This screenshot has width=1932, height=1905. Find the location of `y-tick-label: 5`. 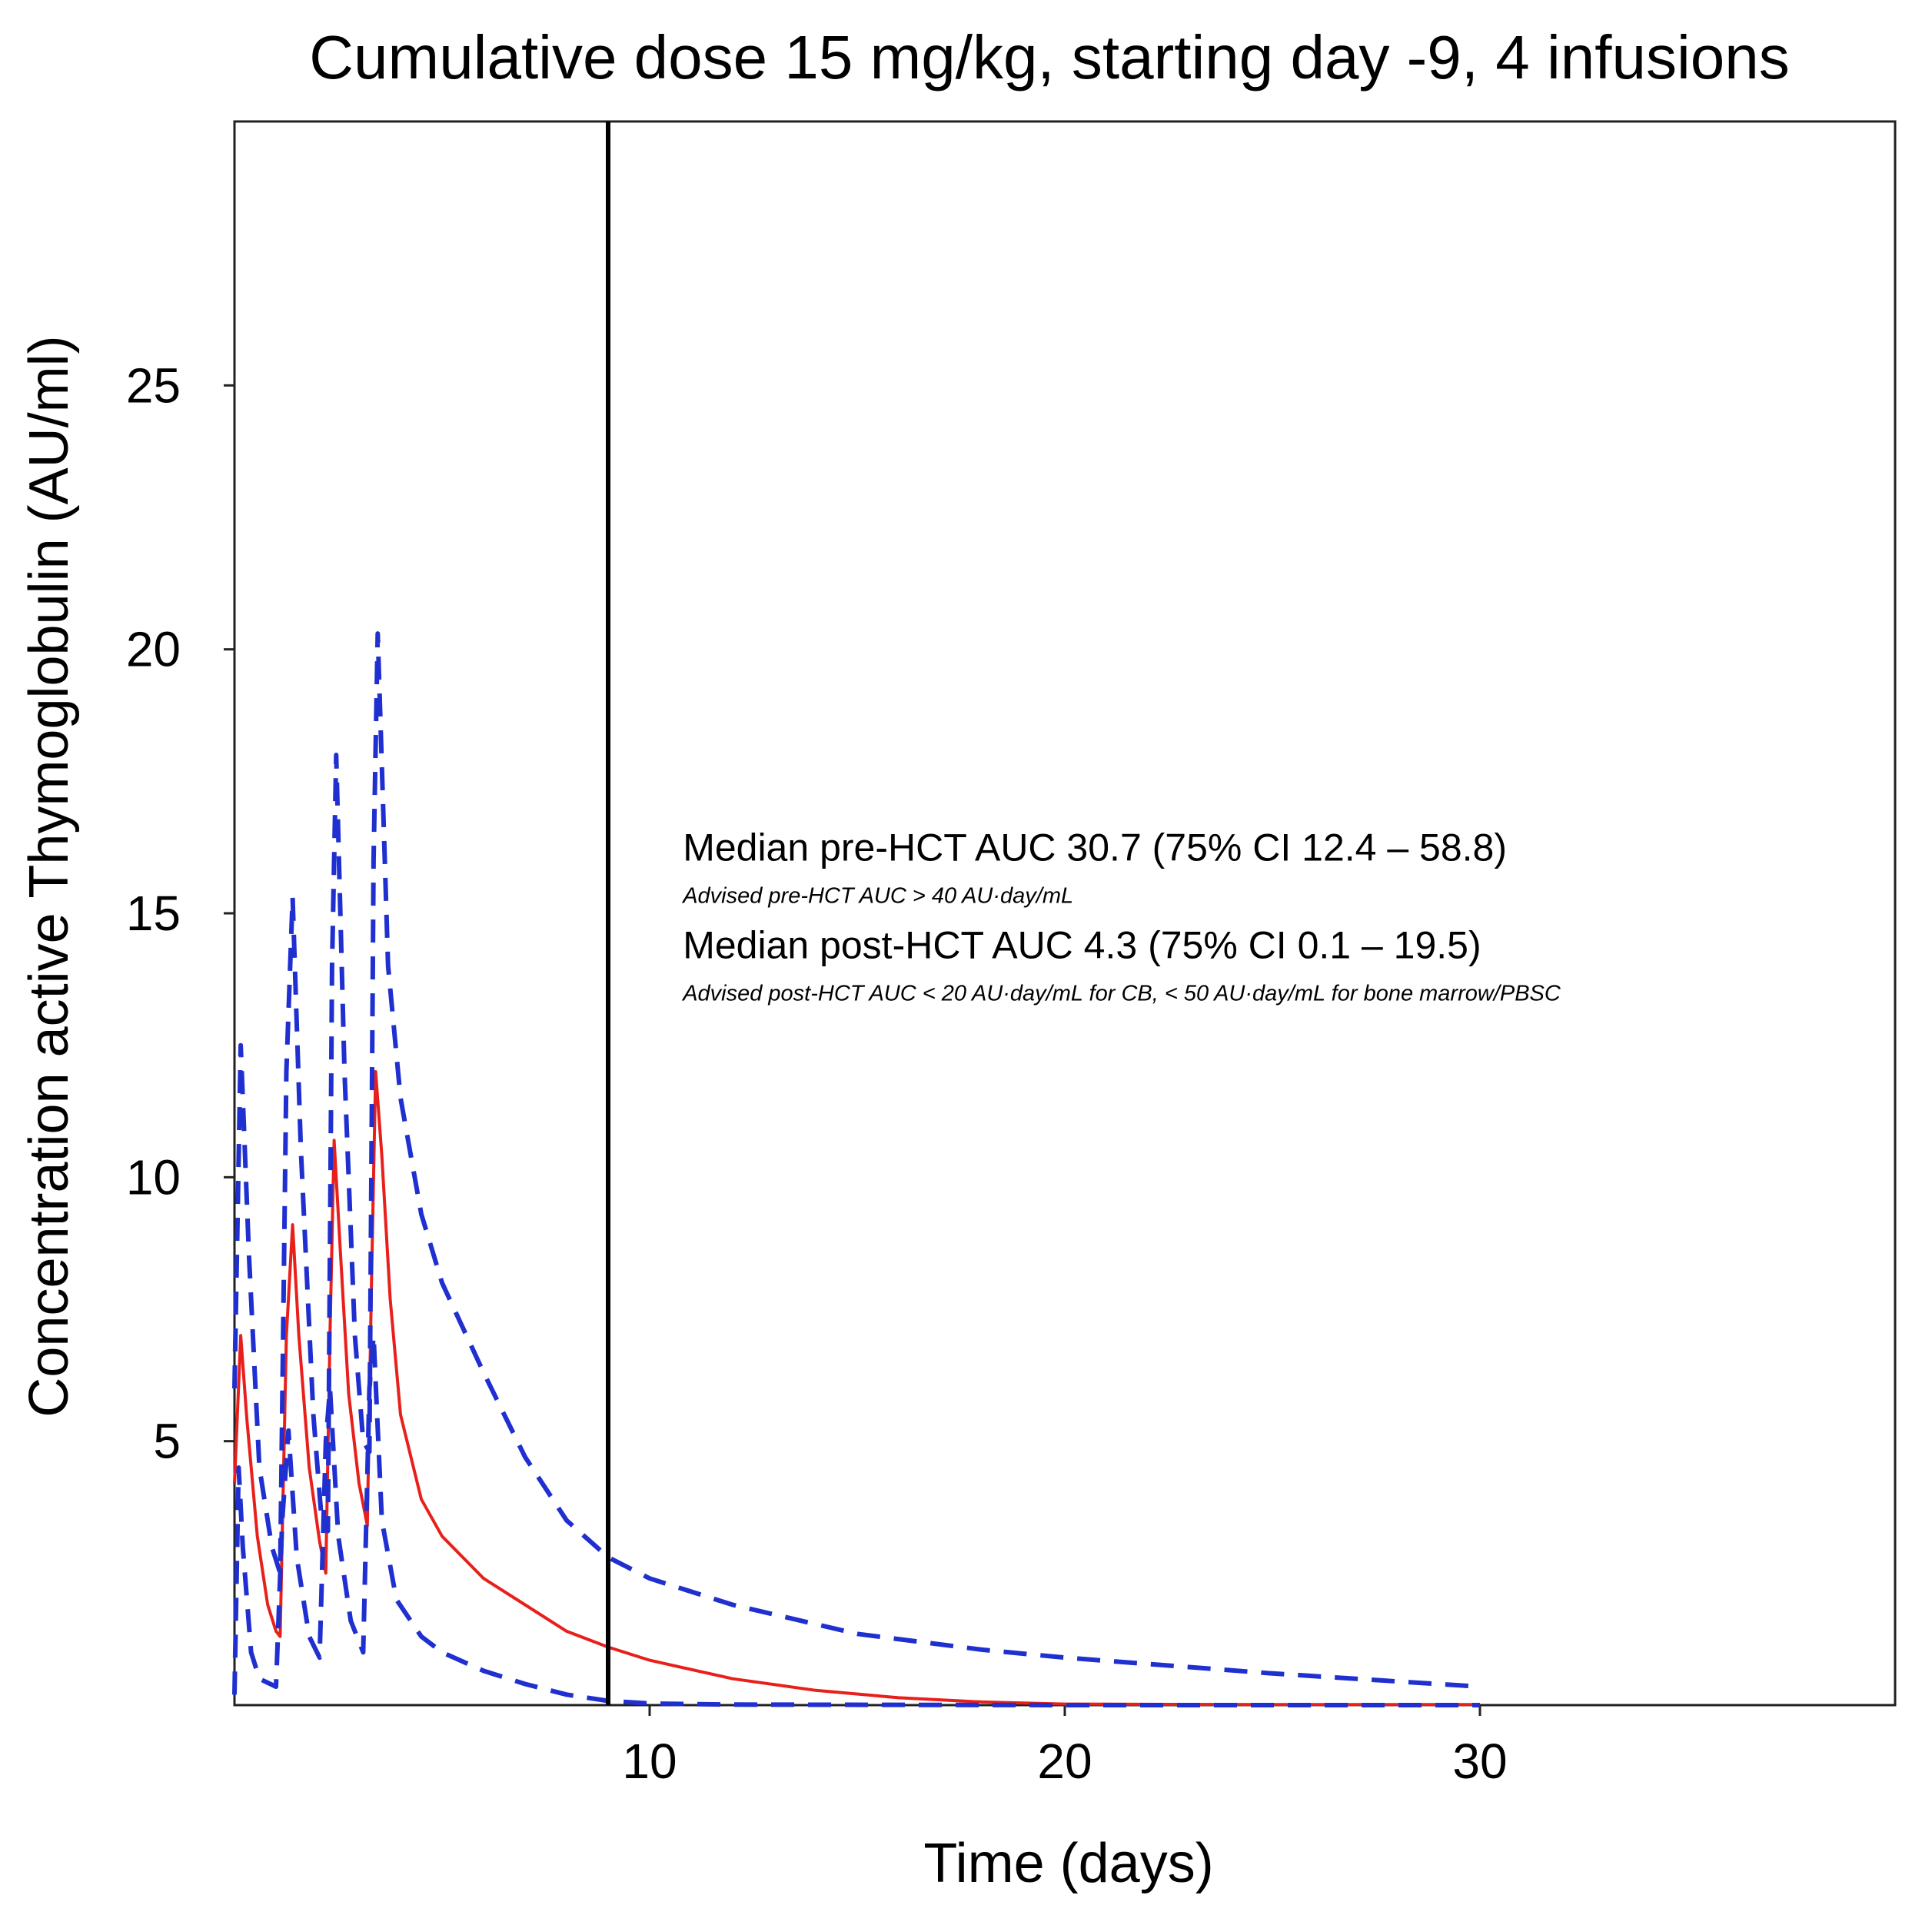

y-tick-label: 5 is located at coordinates (167, 1441).